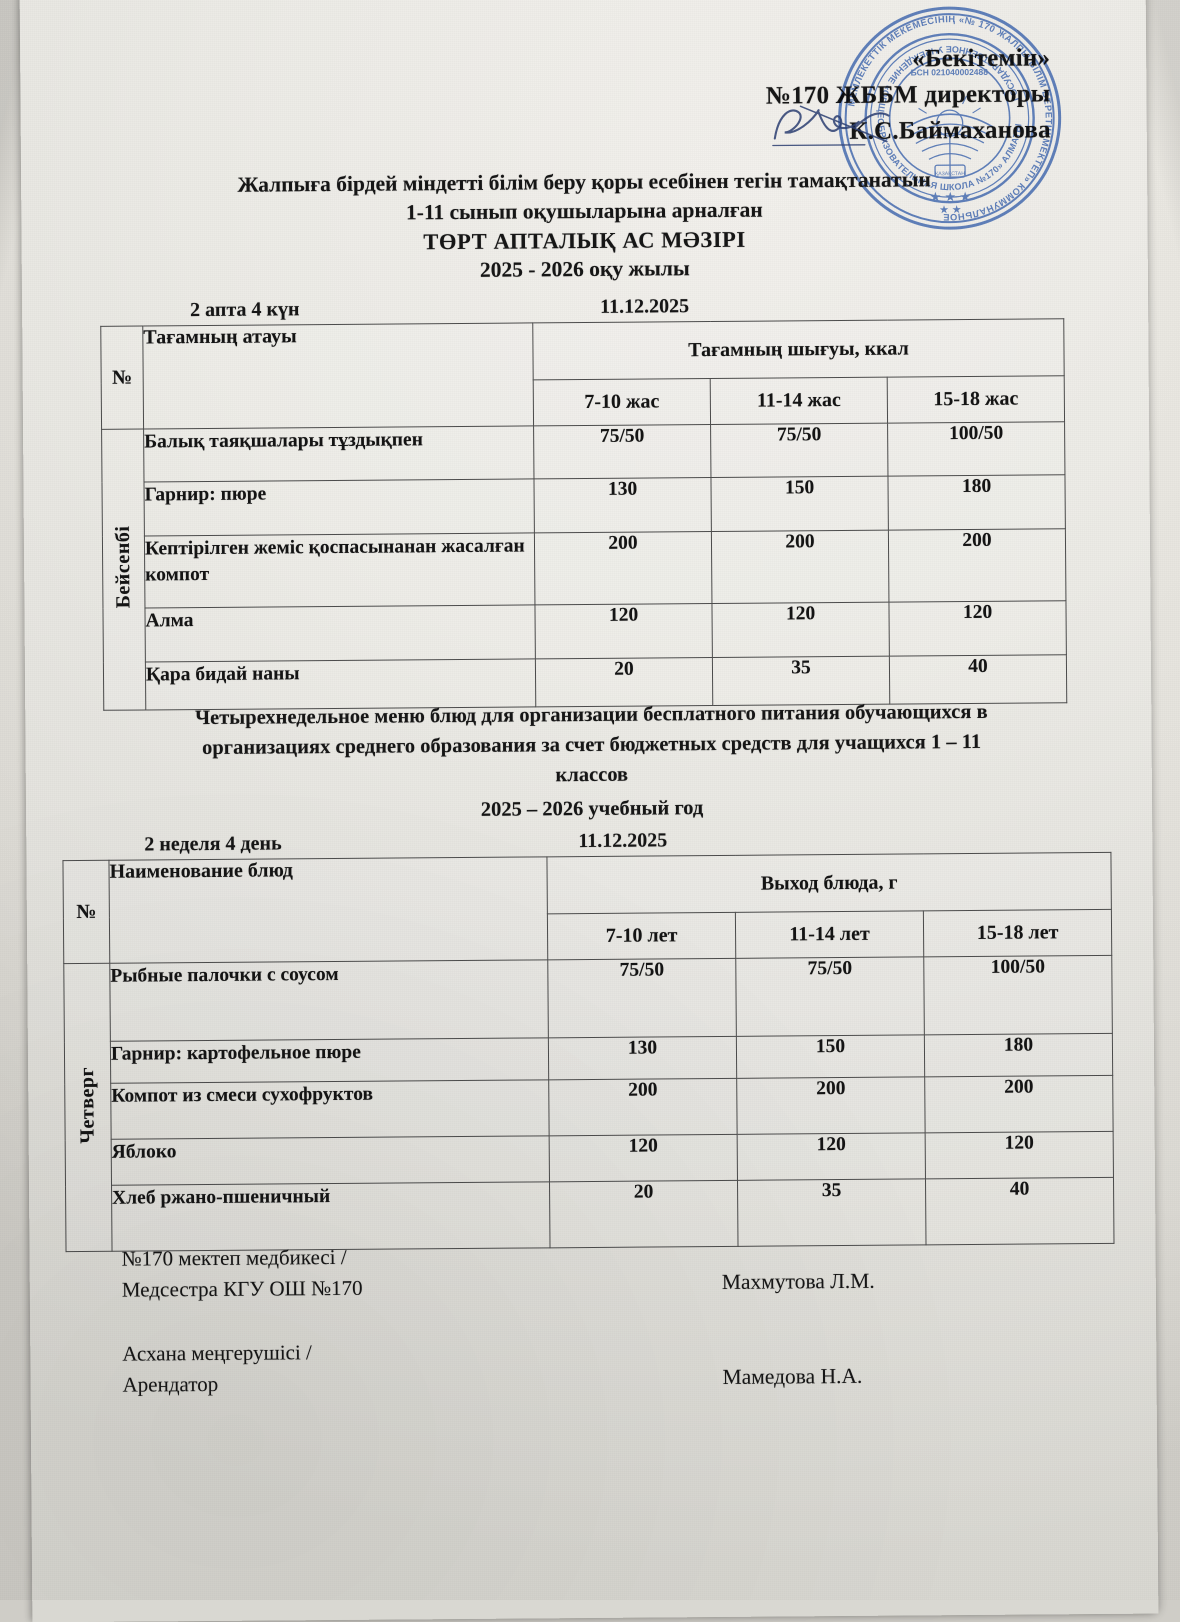 The image size is (1180, 1622). I want to click on ru-dish-3-age3: 200, so click(1019, 1104).